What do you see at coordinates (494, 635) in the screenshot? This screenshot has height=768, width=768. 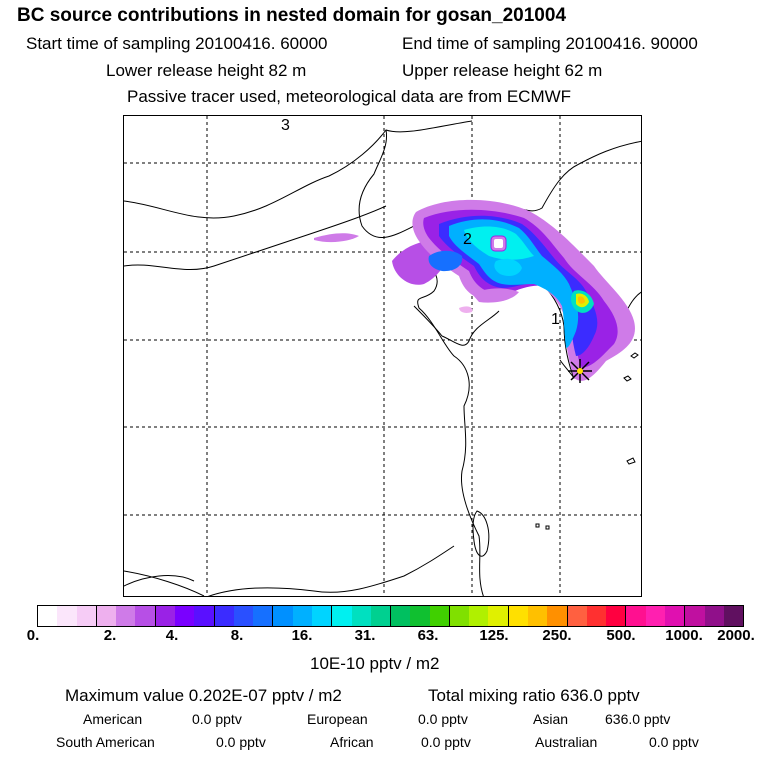 I see `tick-label: 125.` at bounding box center [494, 635].